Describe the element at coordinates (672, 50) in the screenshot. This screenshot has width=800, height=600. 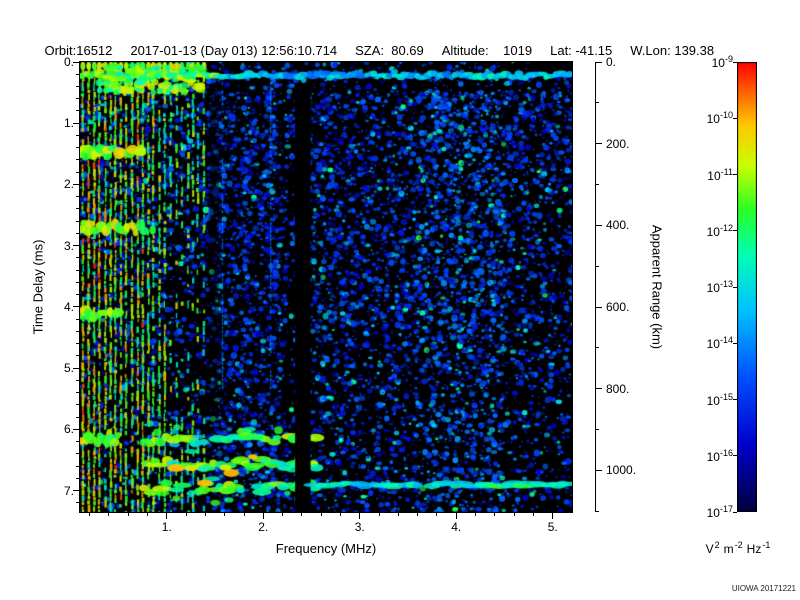
I see `header-field-wlon: W.Lon: 139.38` at that location.